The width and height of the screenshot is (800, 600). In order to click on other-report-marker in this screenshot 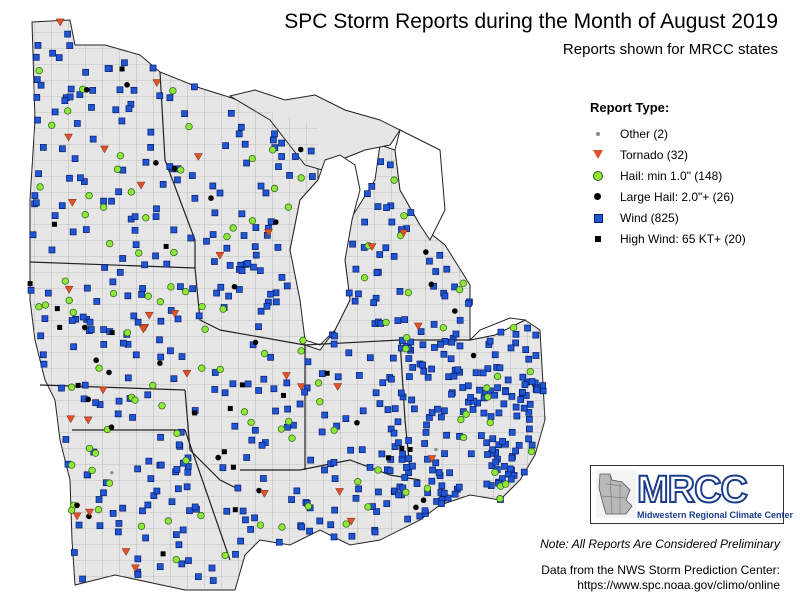, I will do `click(112, 473)`.